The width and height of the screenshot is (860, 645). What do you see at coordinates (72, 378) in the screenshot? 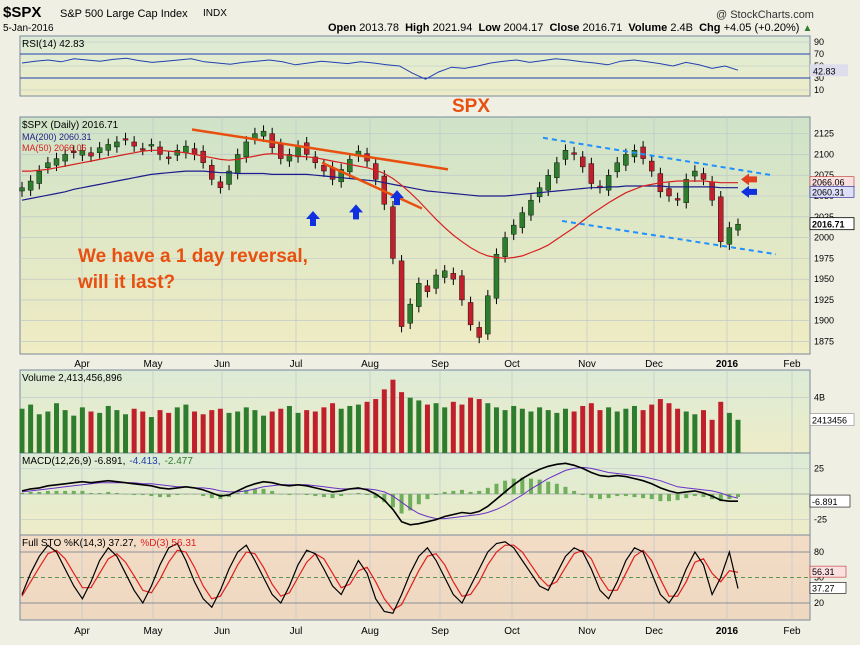
I see `volume-title: Volume 2,413,456,896` at bounding box center [72, 378].